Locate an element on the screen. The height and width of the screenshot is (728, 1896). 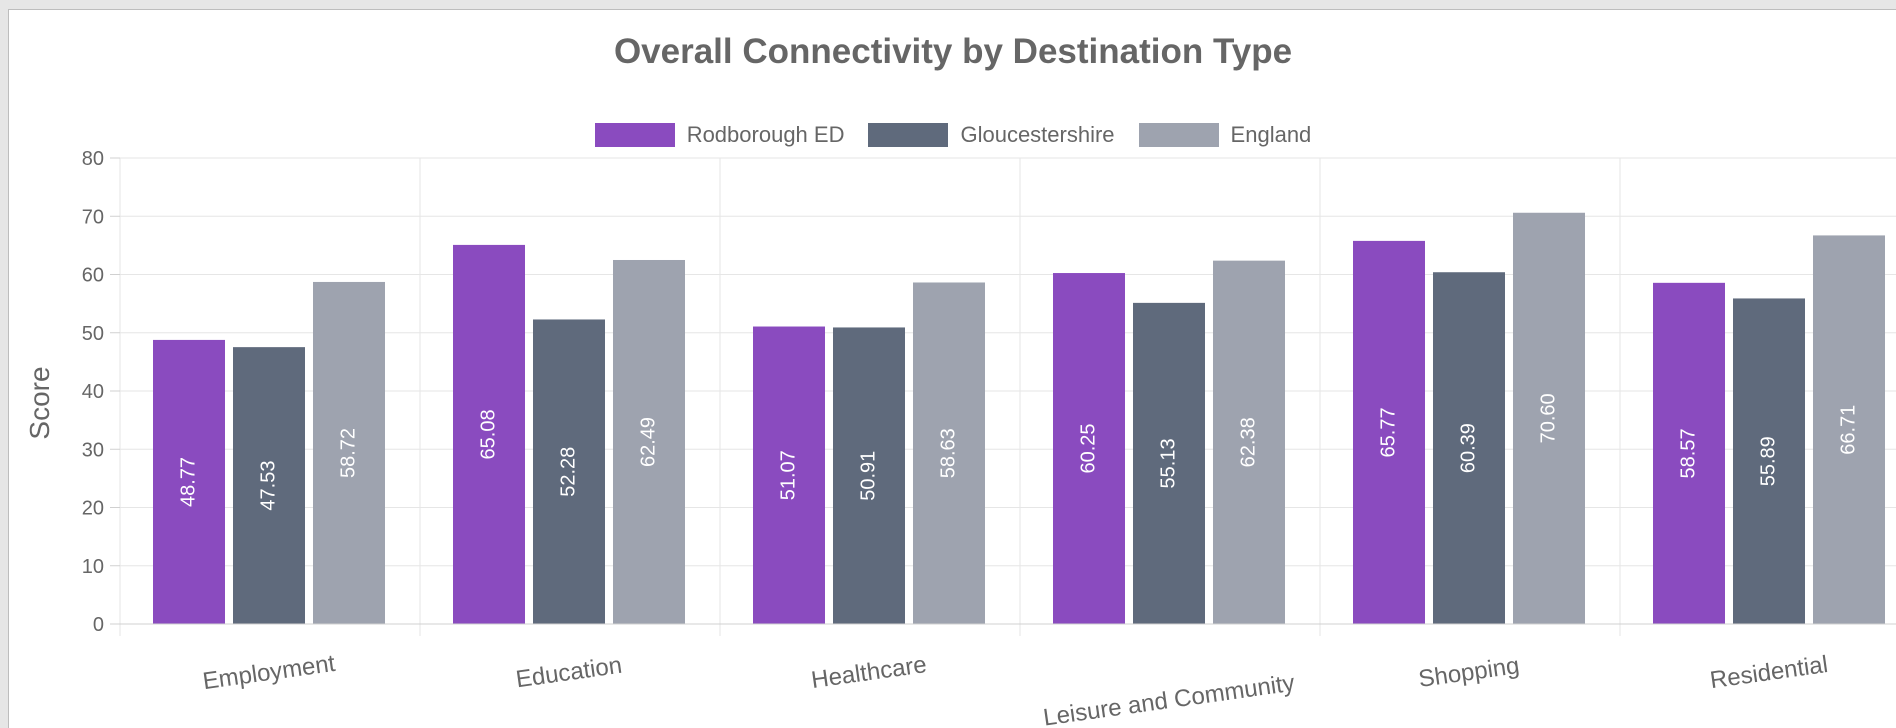
legend-swatch-gloucestershire is located at coordinates (908, 135).